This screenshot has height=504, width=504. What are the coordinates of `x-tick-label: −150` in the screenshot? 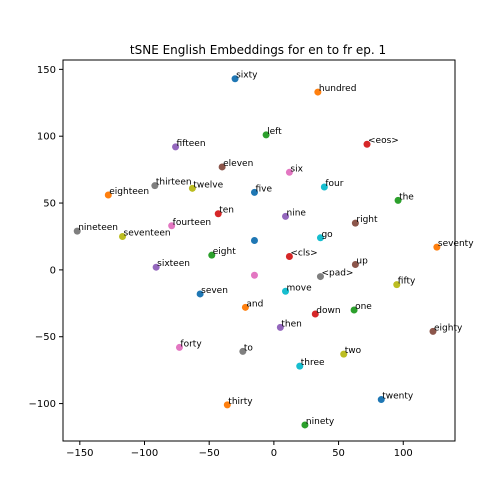 It's located at (79, 453).